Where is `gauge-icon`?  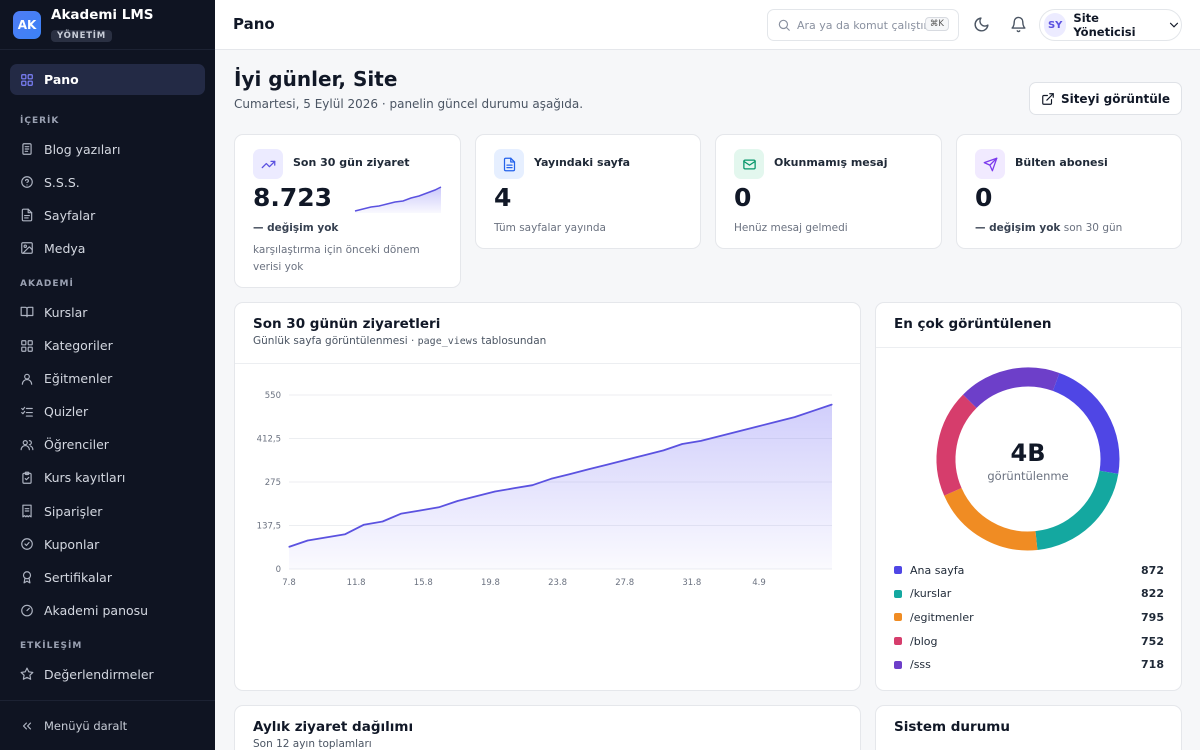 gauge-icon is located at coordinates (27, 610).